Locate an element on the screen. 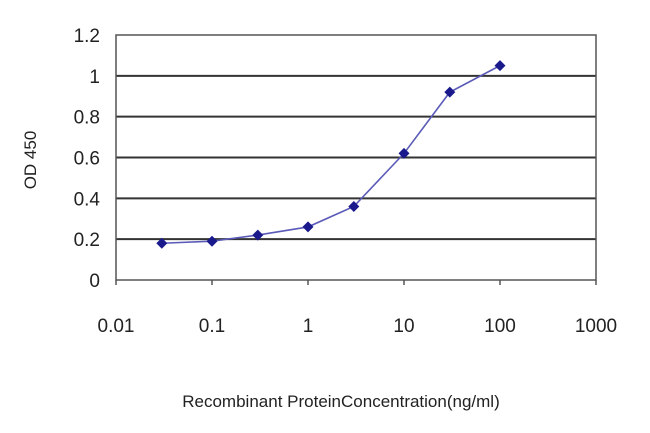 The width and height of the screenshot is (650, 433). y-tick-label: 0 is located at coordinates (94, 281).